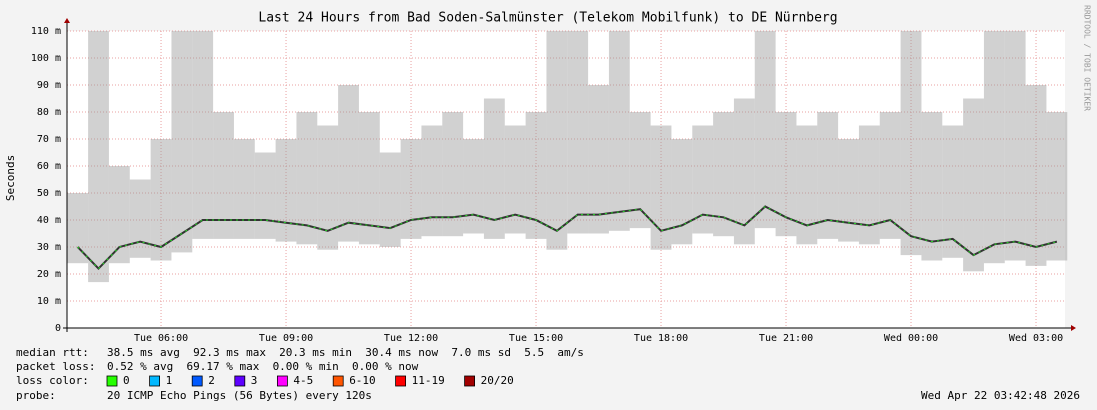 The image size is (1097, 410). I want to click on y-tick-label: 100 m, so click(46, 58).